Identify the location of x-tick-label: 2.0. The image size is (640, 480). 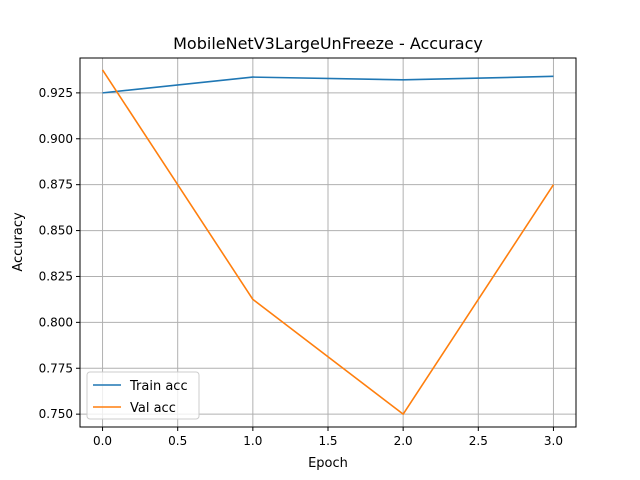
(403, 441).